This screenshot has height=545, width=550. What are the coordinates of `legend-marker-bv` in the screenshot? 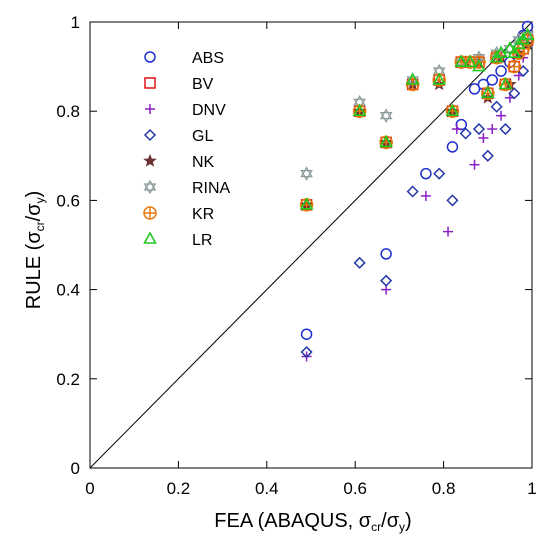 It's located at (150, 83).